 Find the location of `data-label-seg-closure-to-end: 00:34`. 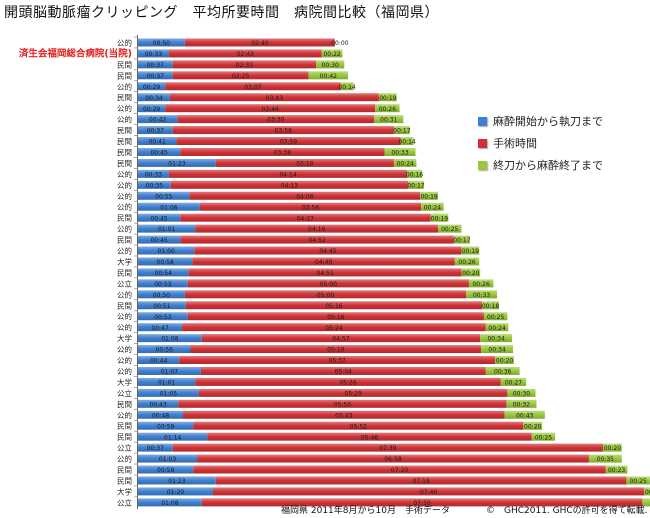

data-label-seg-closure-to-end: 00:34 is located at coordinates (496, 350).